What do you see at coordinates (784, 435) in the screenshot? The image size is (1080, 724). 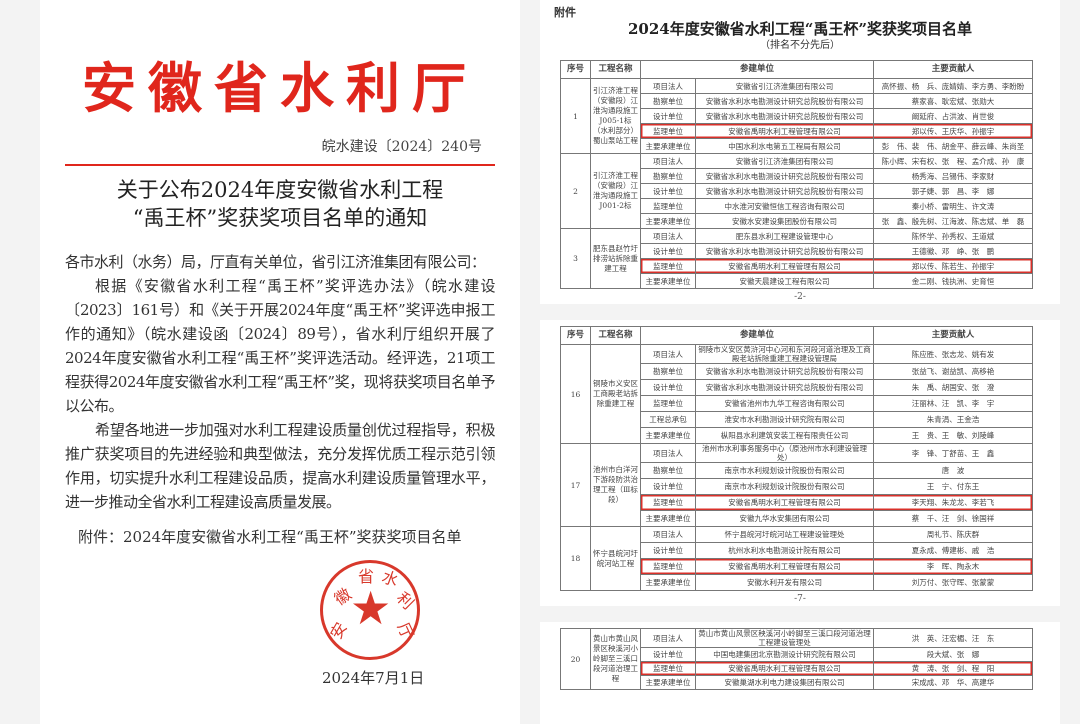 I see `participant-unit: 枞阳县水利建筑安装工程有限责任公司` at bounding box center [784, 435].